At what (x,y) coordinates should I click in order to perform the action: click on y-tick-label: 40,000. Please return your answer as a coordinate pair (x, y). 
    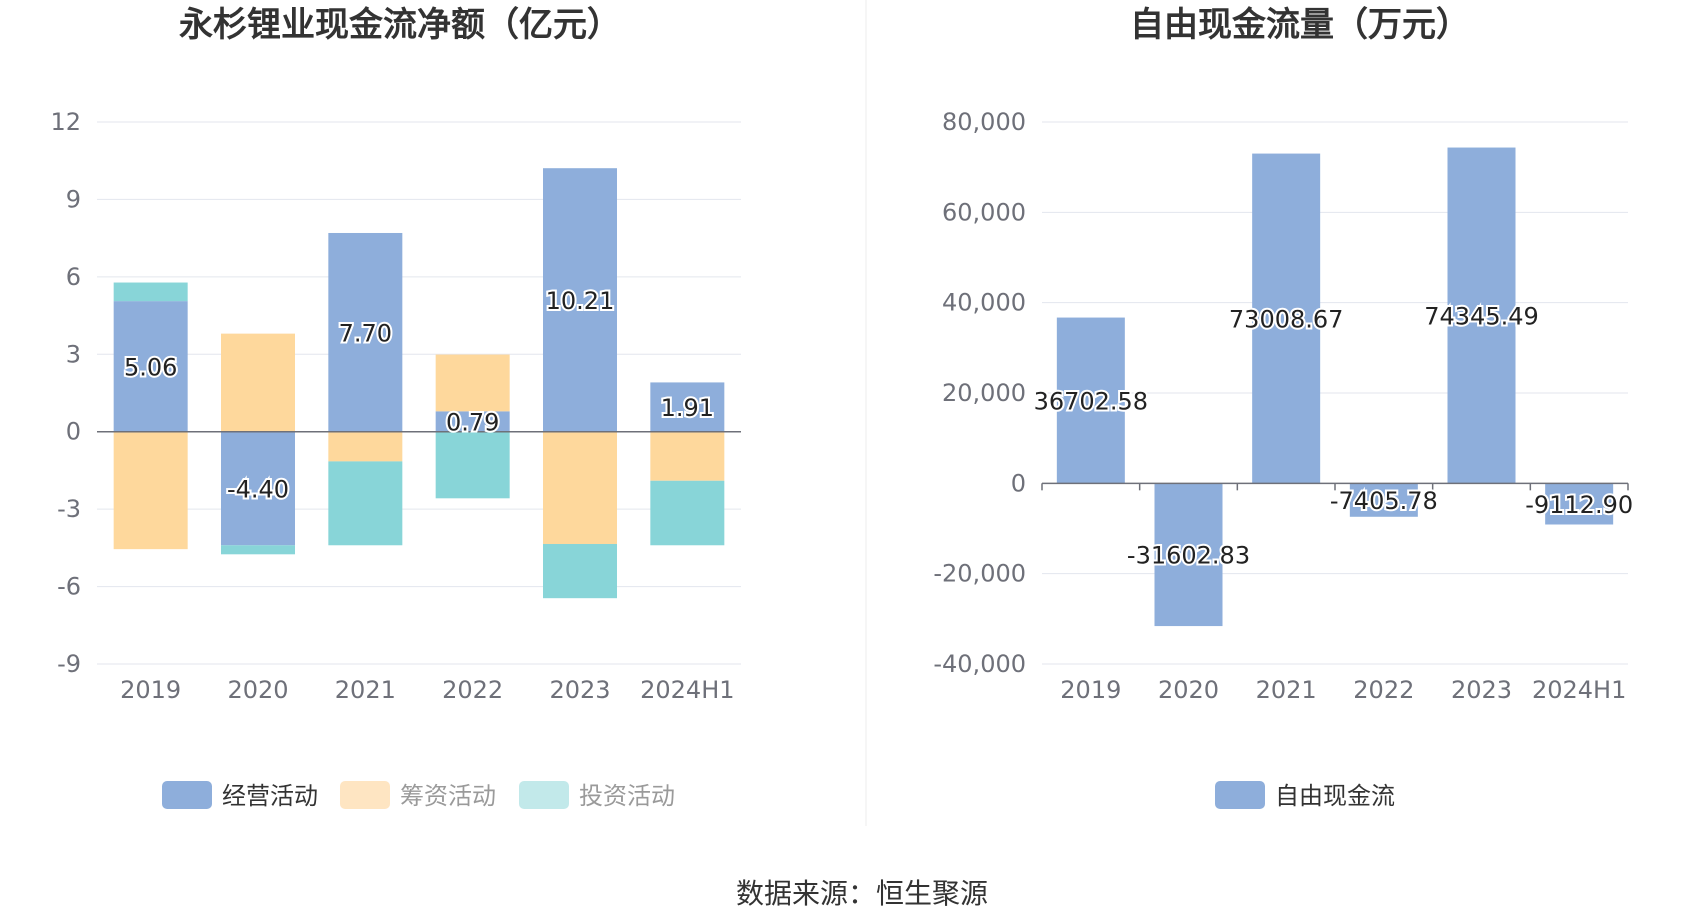
    Looking at the image, I should click on (984, 303).